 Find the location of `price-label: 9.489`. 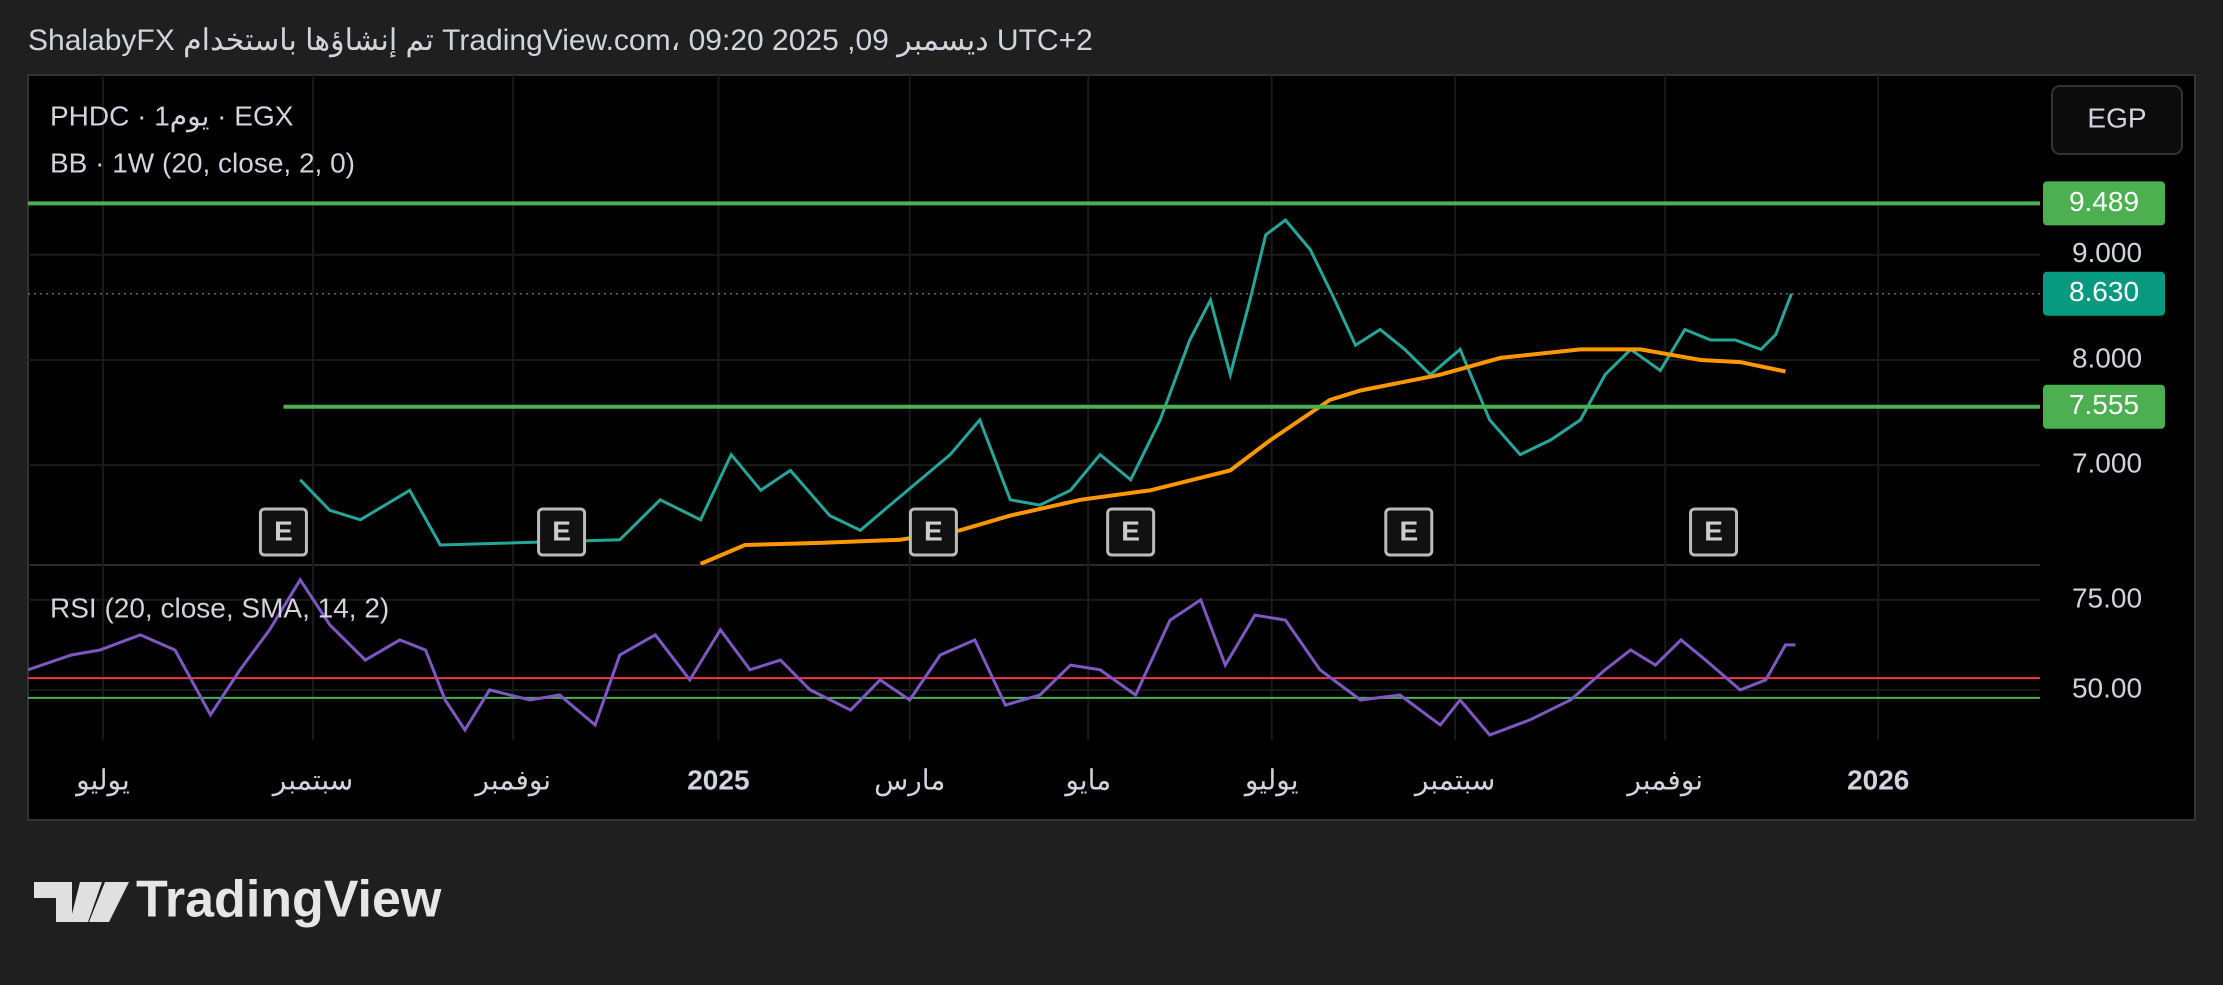

price-label: 9.489 is located at coordinates (2104, 201).